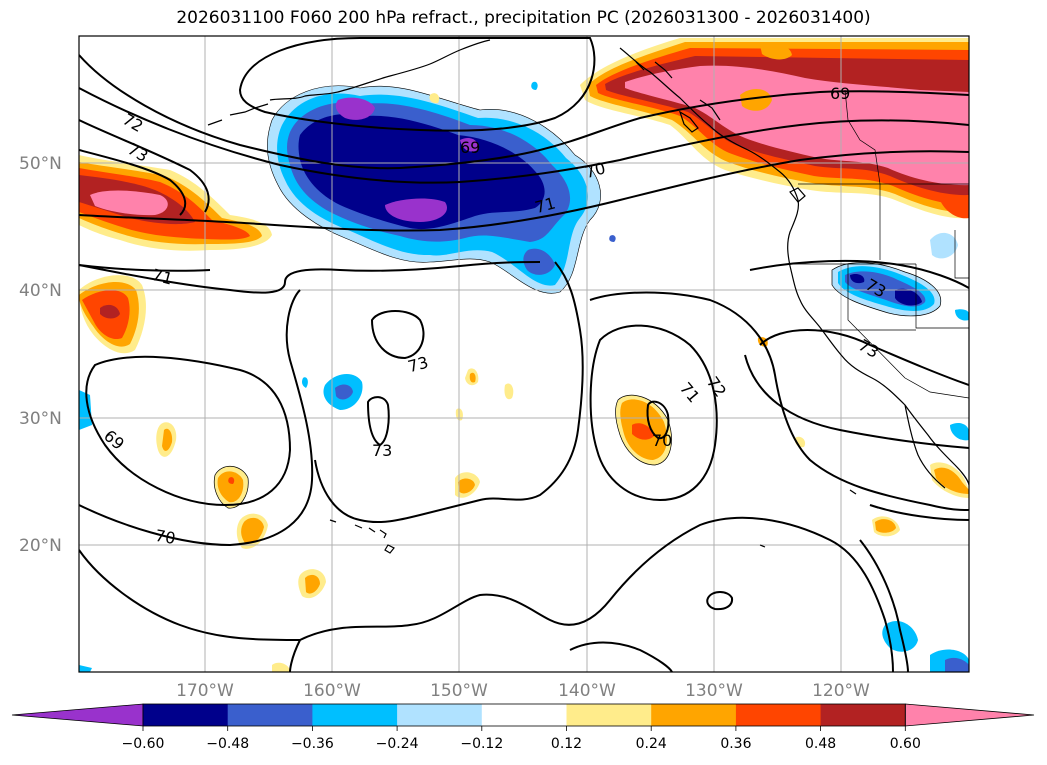 This screenshot has height=765, width=1047. I want to click on colorbar-tick-label: −0.60, so click(143, 744).